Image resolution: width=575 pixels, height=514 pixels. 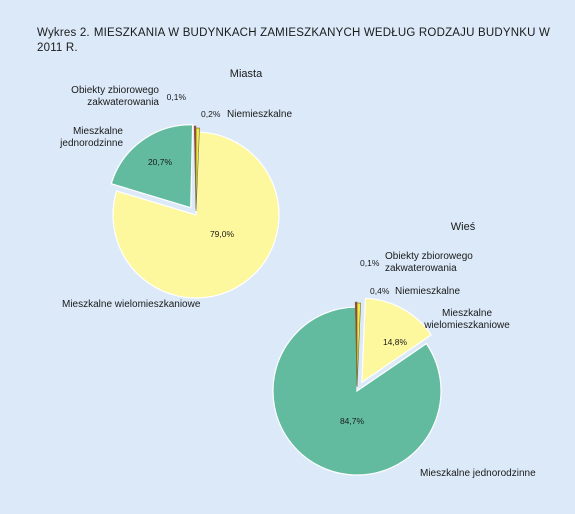 I want to click on category-label-wielomieszkaniowe-line-2: wielomieszkaniowe, so click(x=466, y=325).